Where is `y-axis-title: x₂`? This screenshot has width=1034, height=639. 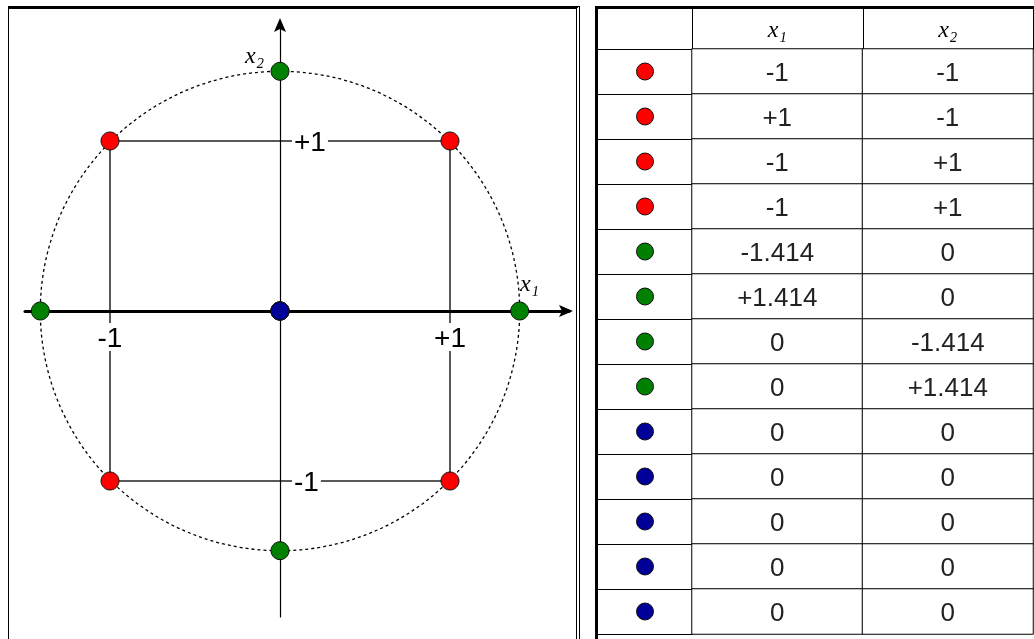 y-axis-title: x₂ is located at coordinates (254, 55).